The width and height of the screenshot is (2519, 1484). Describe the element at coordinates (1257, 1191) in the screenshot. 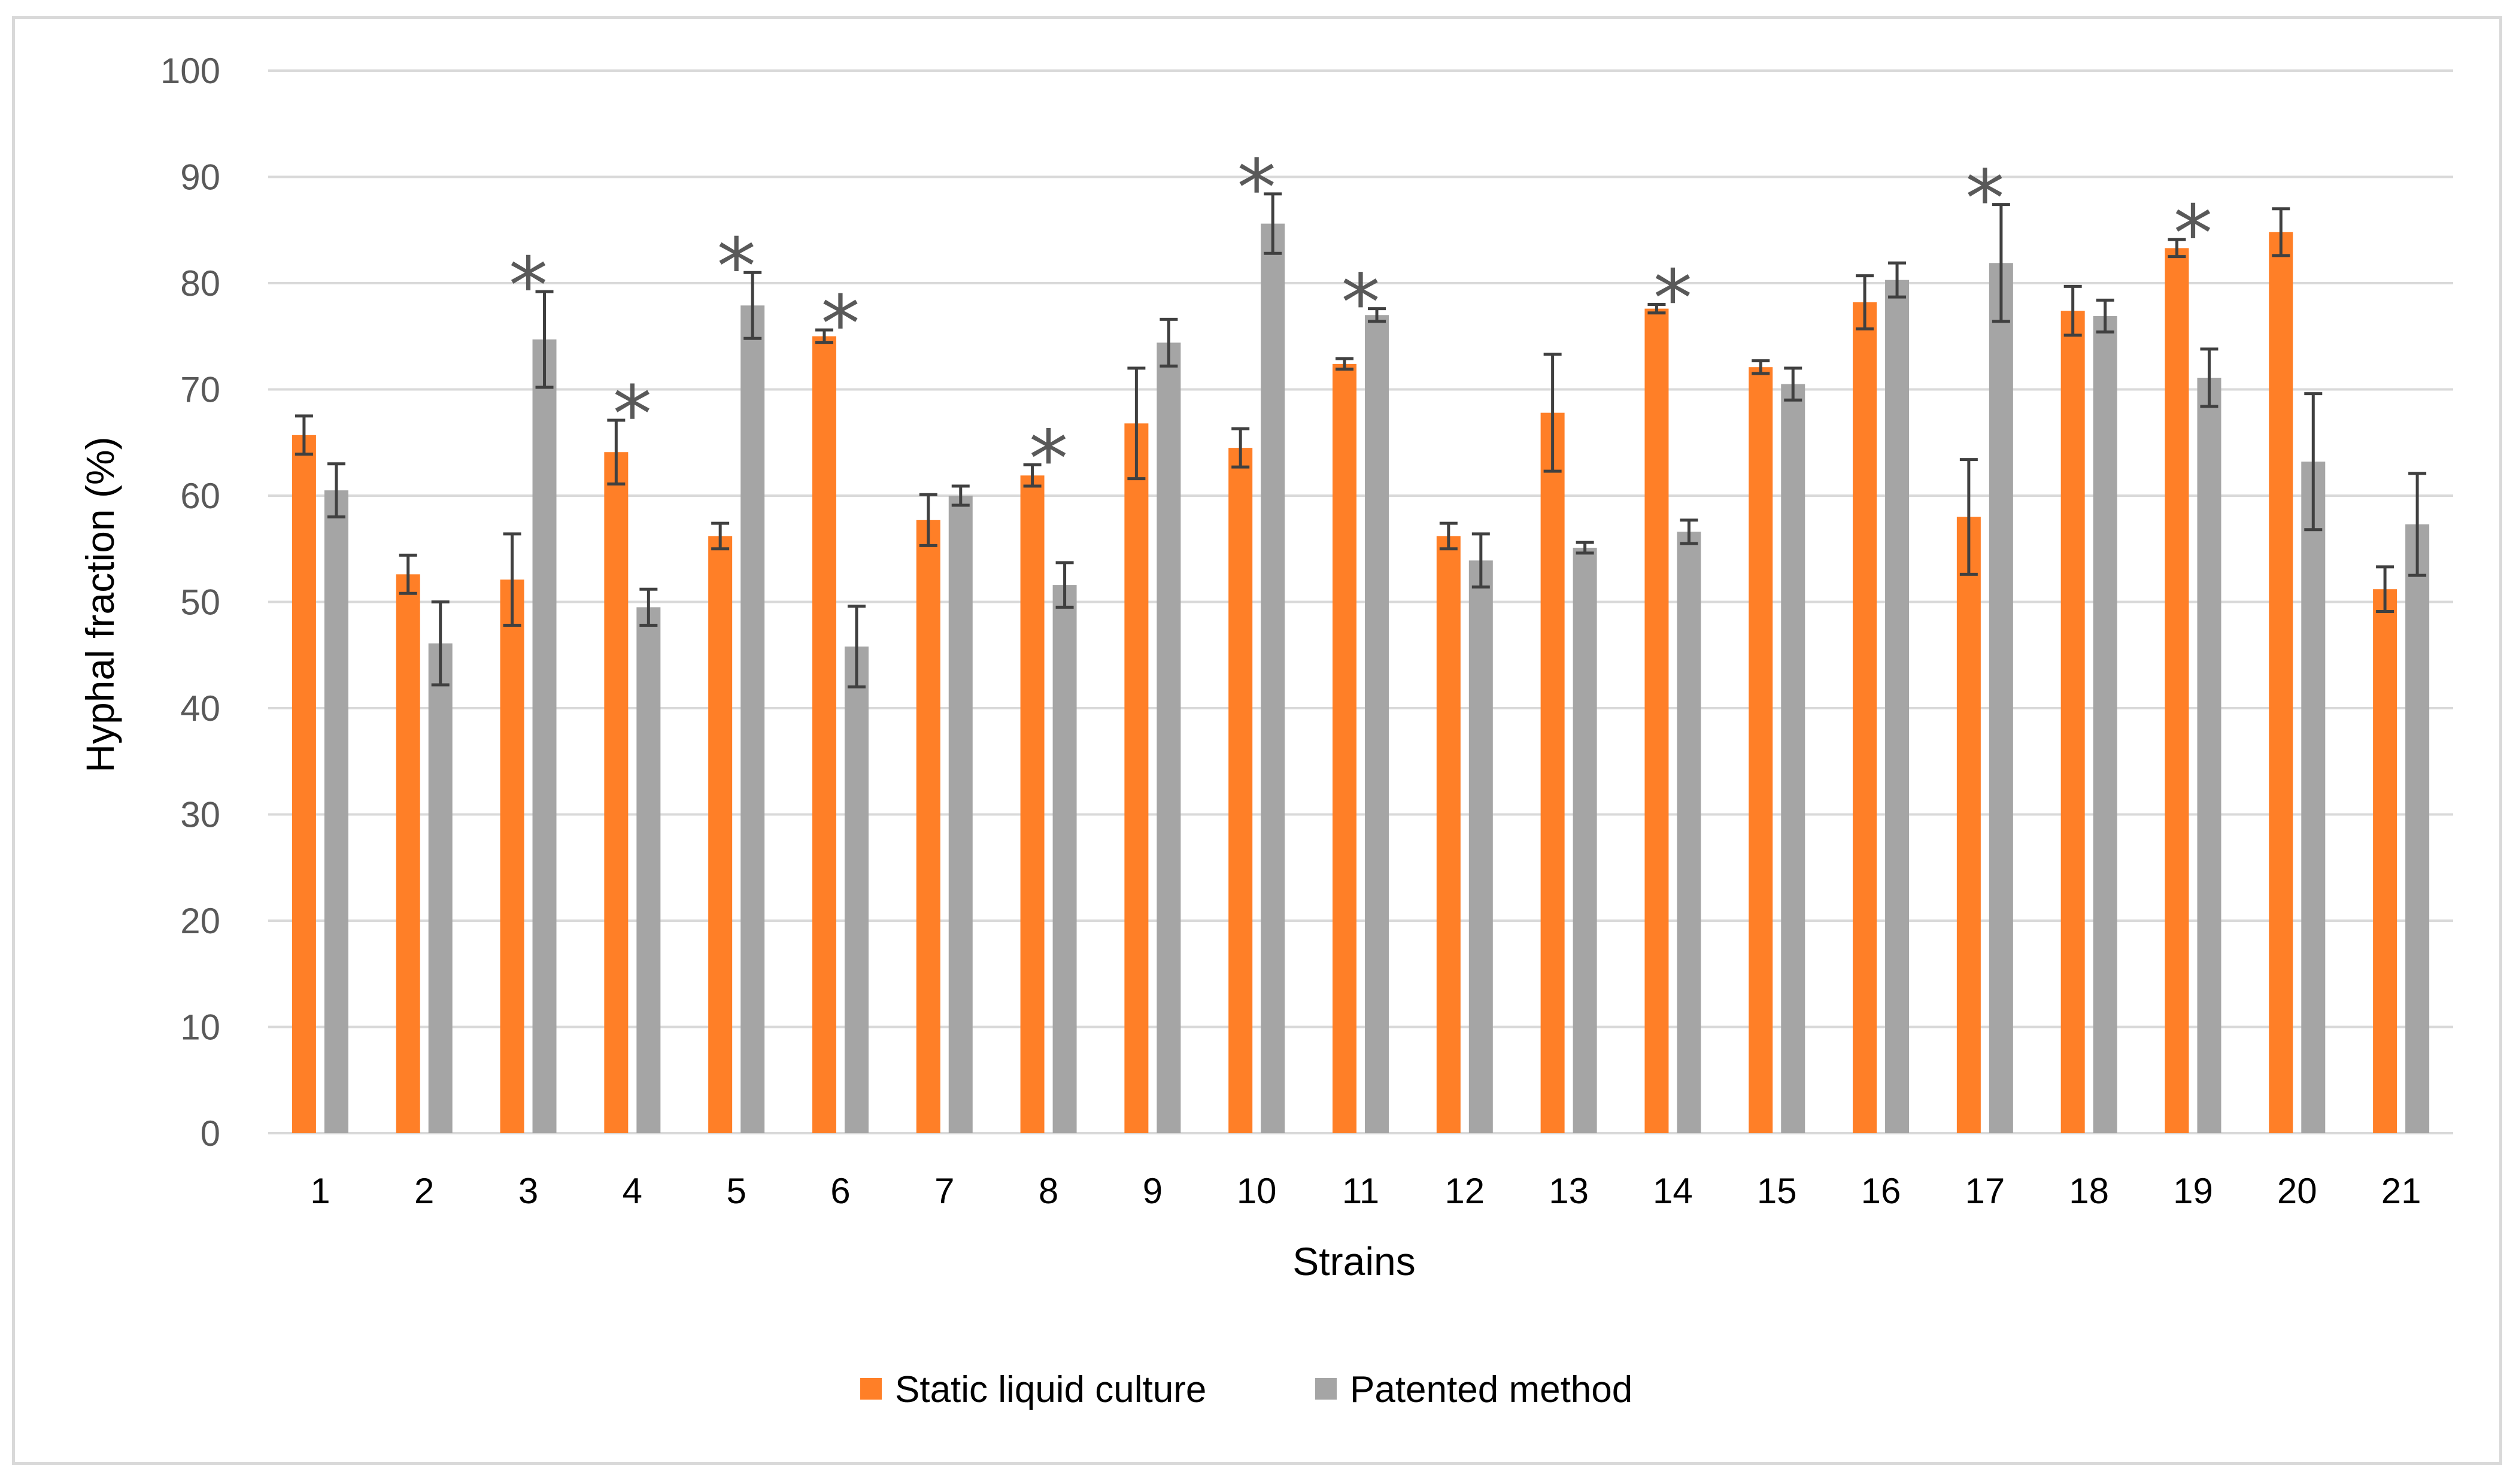

I see `x-tick-label-10: 10` at that location.